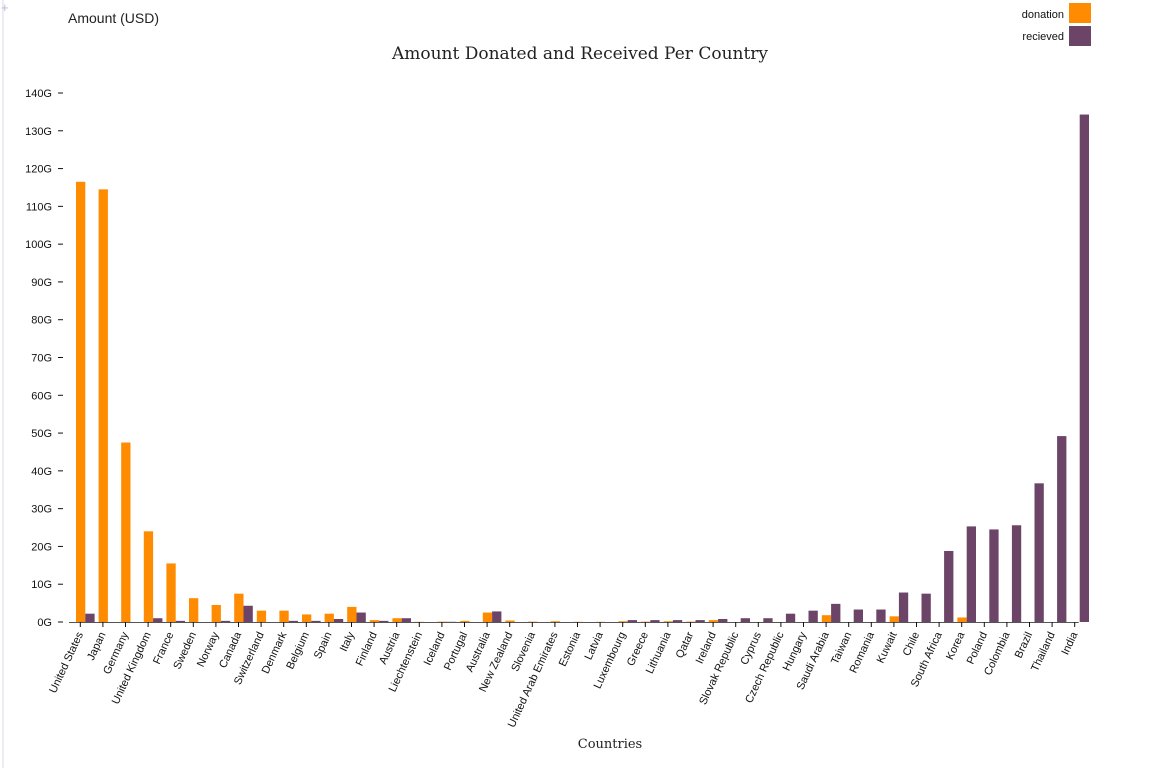 This screenshot has width=1154, height=768. Describe the element at coordinates (685, 645) in the screenshot. I see `x-tick-label: Qatar` at that location.